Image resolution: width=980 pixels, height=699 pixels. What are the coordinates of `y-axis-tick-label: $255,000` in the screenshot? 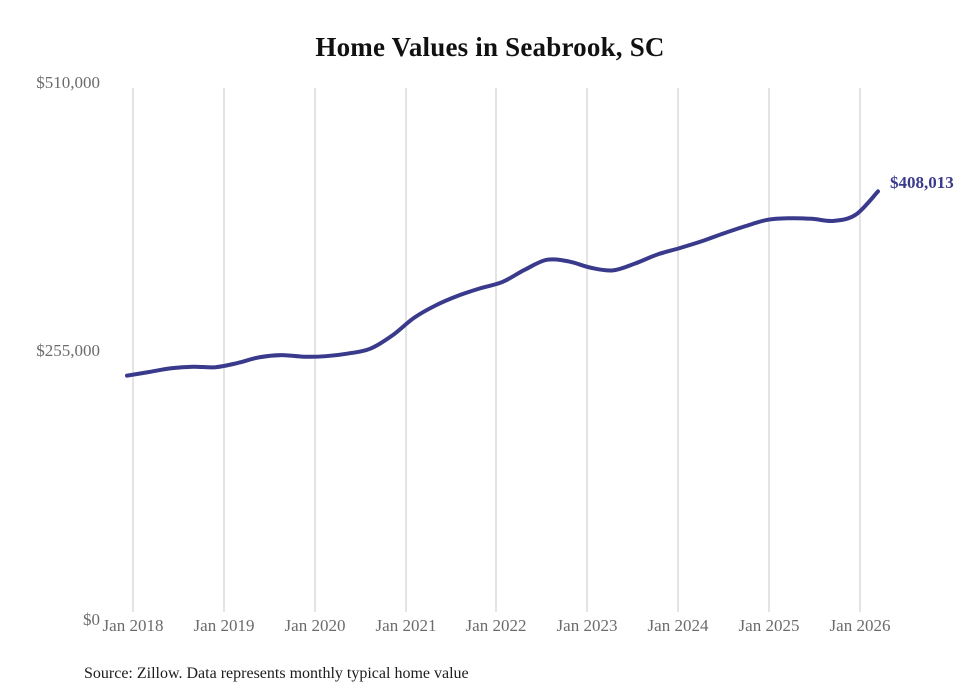 It's located at (68, 350).